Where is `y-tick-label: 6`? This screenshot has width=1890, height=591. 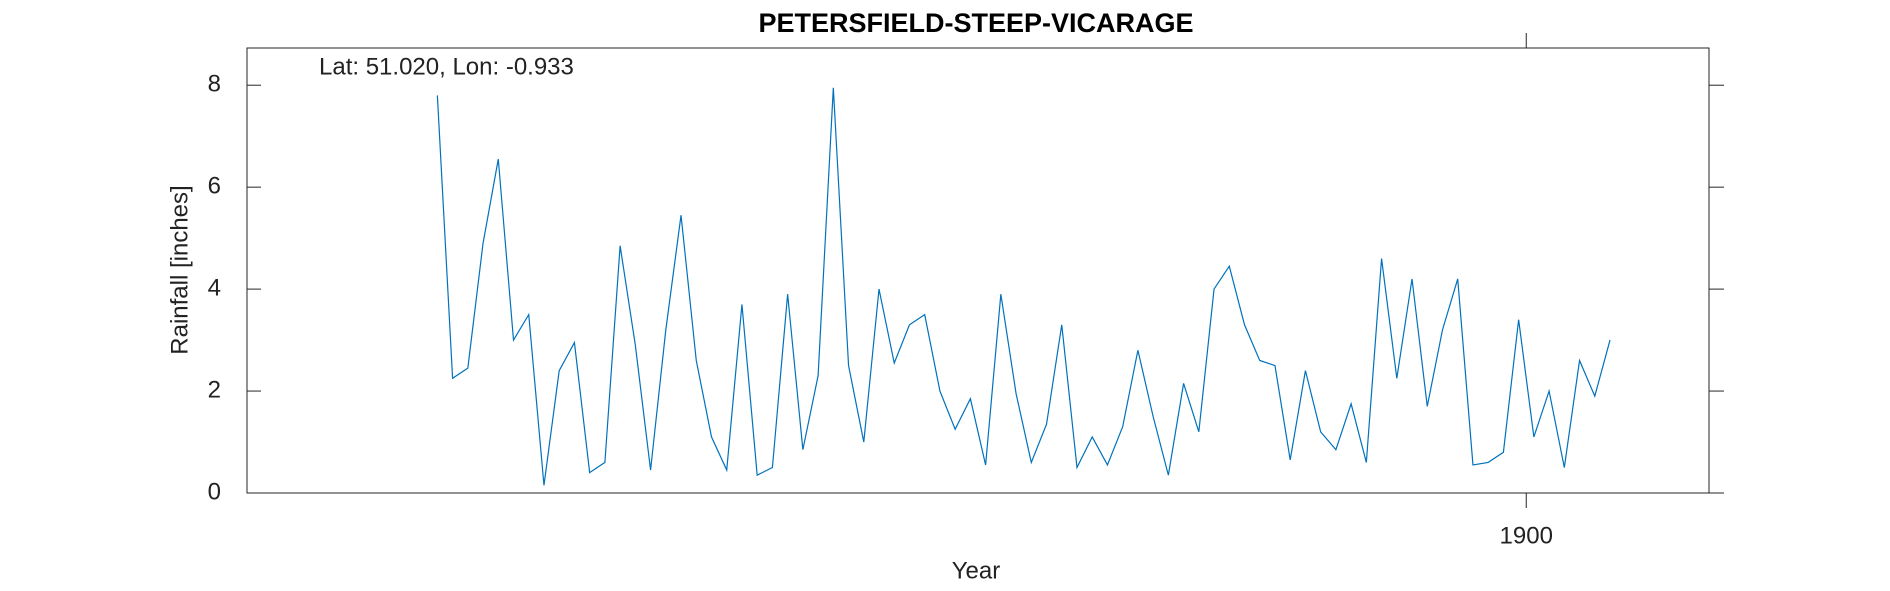 y-tick-label: 6 is located at coordinates (214, 186).